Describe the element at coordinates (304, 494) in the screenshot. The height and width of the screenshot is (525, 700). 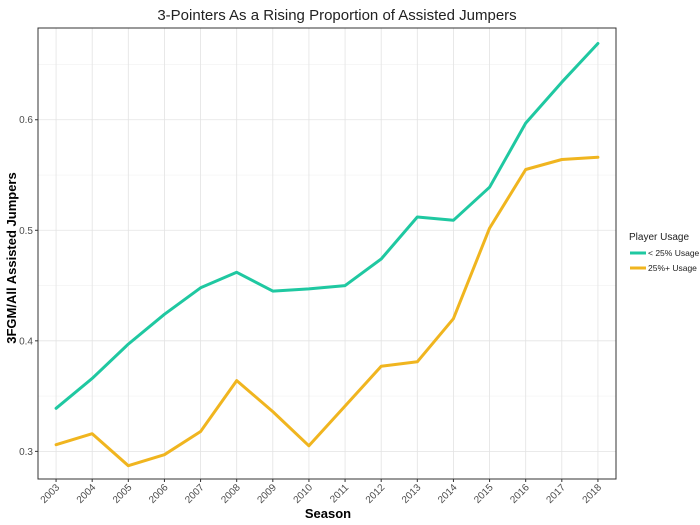
I see `x-tick-label: 2010` at that location.